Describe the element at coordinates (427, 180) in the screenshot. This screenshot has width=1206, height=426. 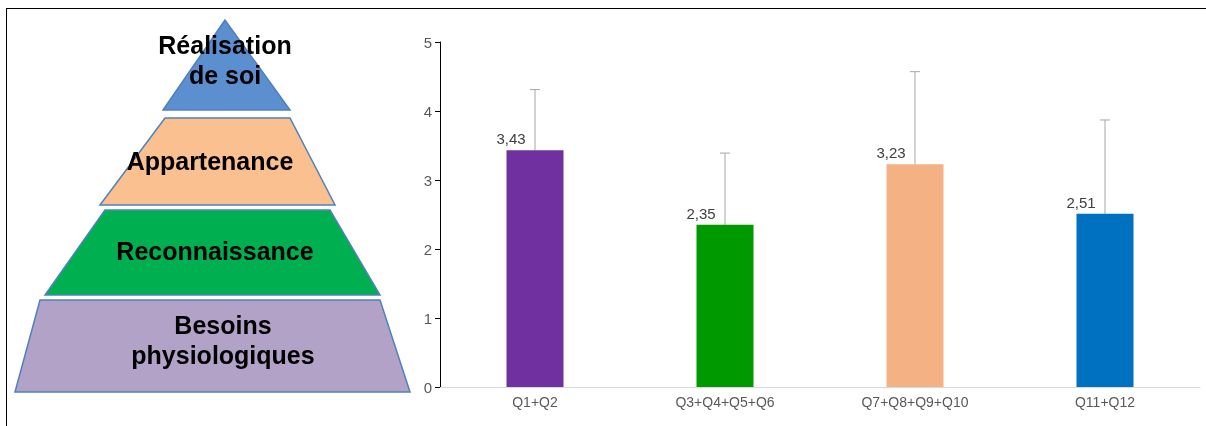
I see `y-tick-label: 3` at that location.